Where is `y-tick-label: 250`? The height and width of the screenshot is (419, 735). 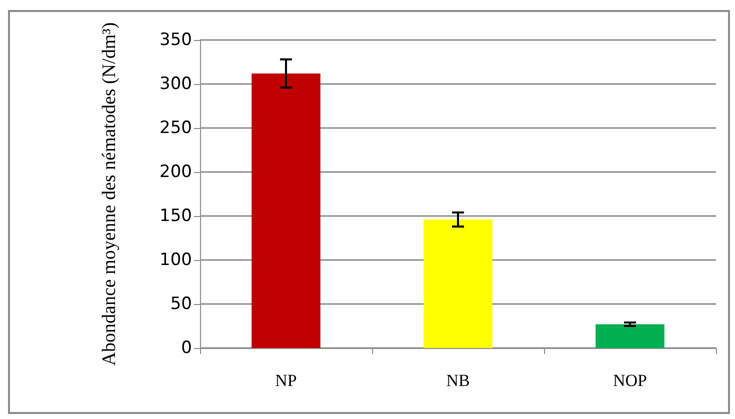
y-tick-label: 250 is located at coordinates (176, 128).